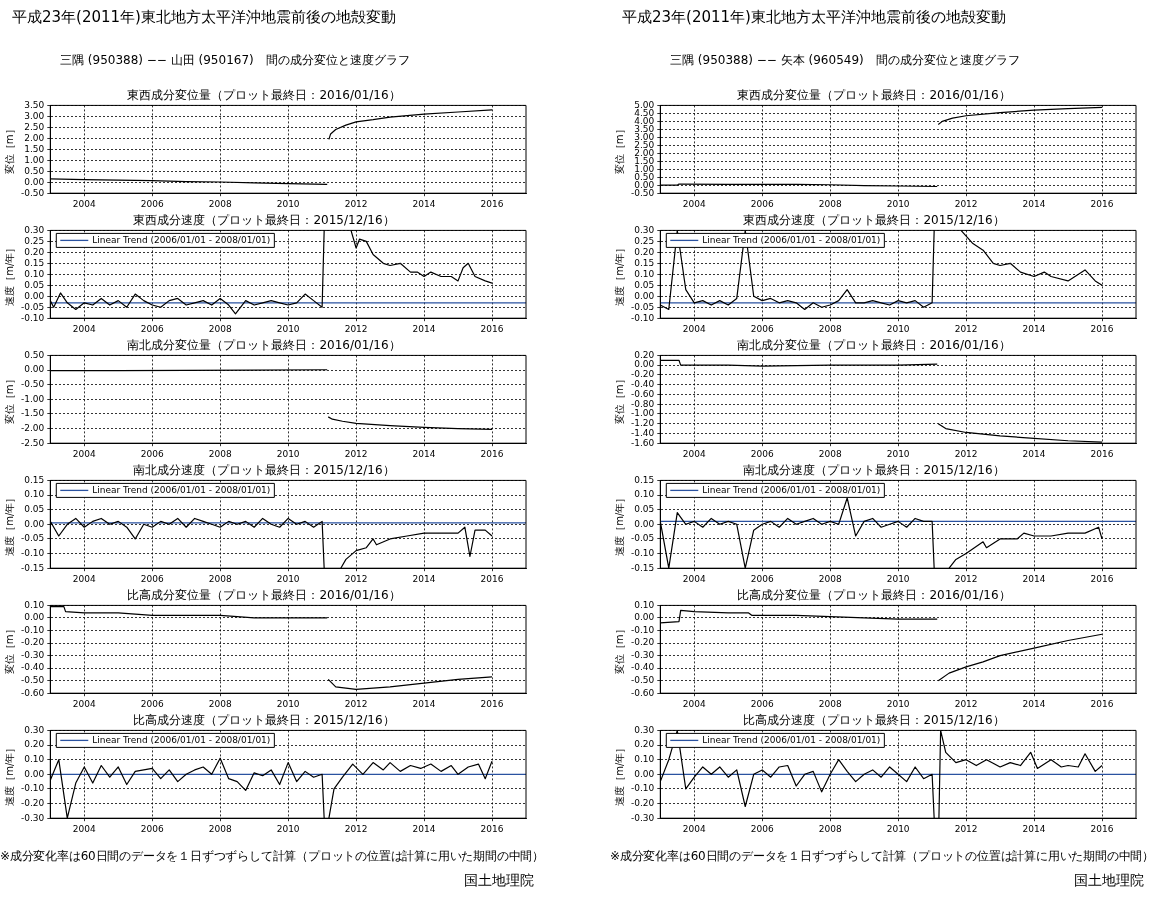 This screenshot has width=1154, height=900. I want to click on y-tick-label: 0.25, so click(34, 240).